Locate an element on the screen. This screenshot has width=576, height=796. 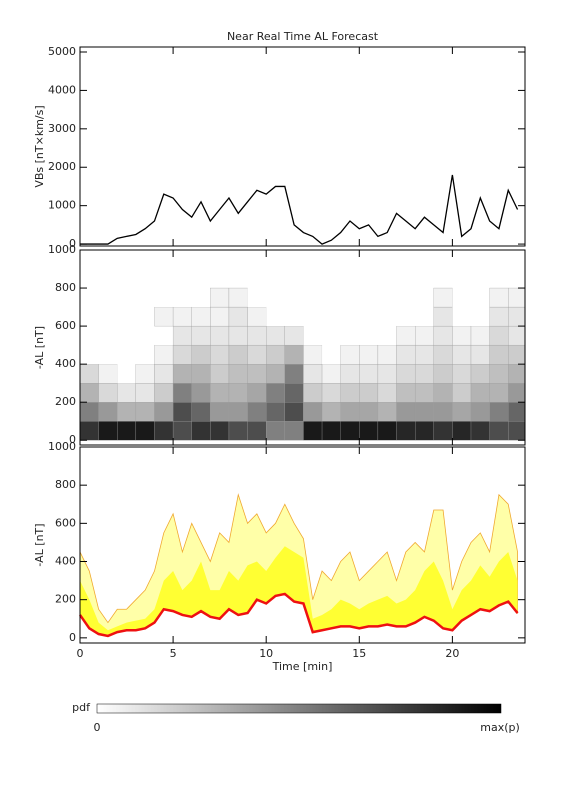
data-line is located at coordinates (299, 209).